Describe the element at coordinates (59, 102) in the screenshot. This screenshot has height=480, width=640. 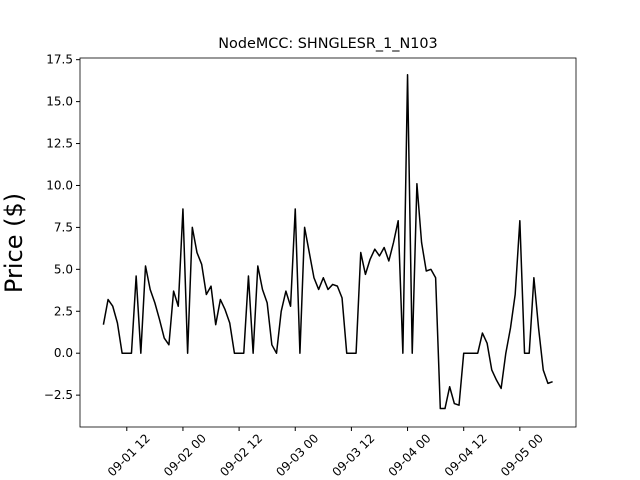
I see `y-tick-label: 15.0` at that location.